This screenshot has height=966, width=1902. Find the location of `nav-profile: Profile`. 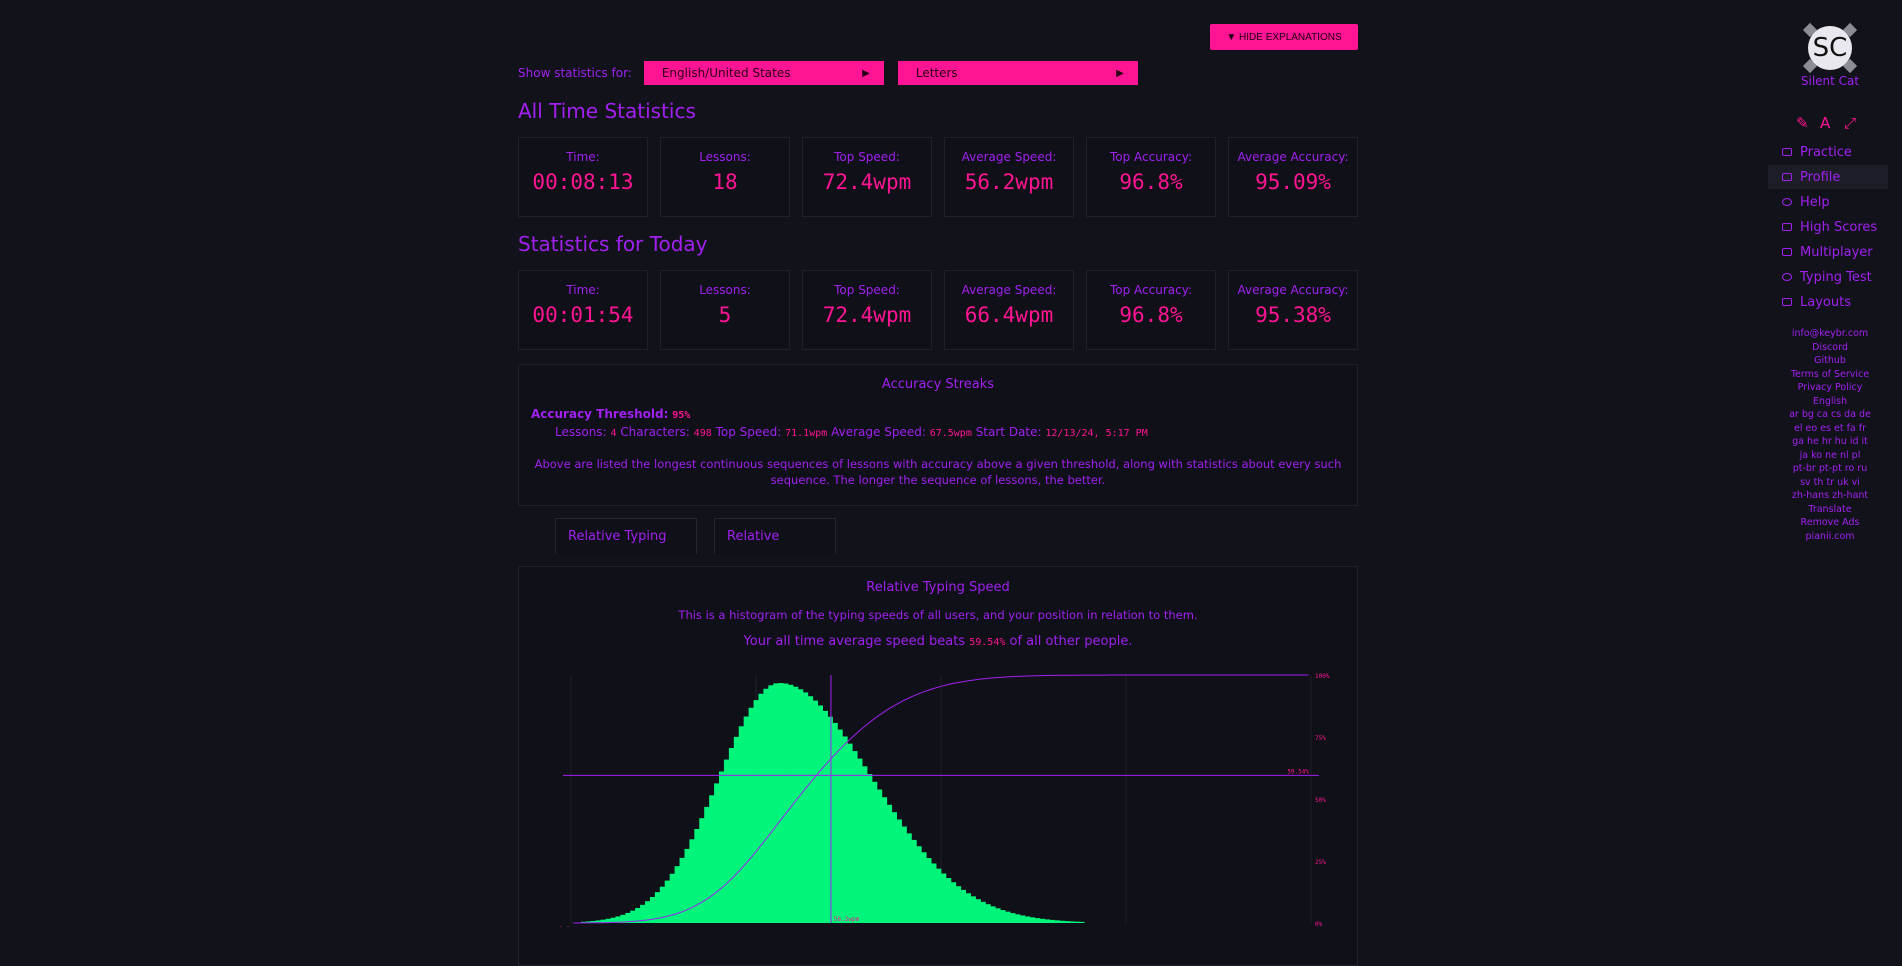

nav-profile: Profile is located at coordinates (1828, 177).